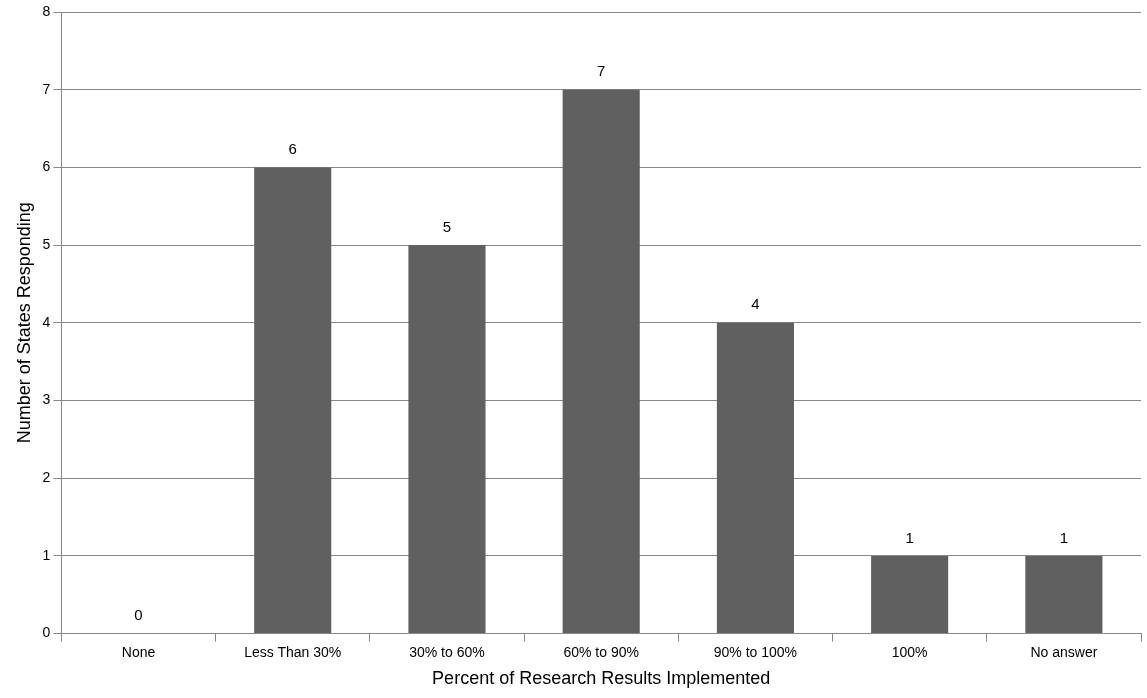 The height and width of the screenshot is (698, 1147). Describe the element at coordinates (292, 149) in the screenshot. I see `data-label: 6` at that location.